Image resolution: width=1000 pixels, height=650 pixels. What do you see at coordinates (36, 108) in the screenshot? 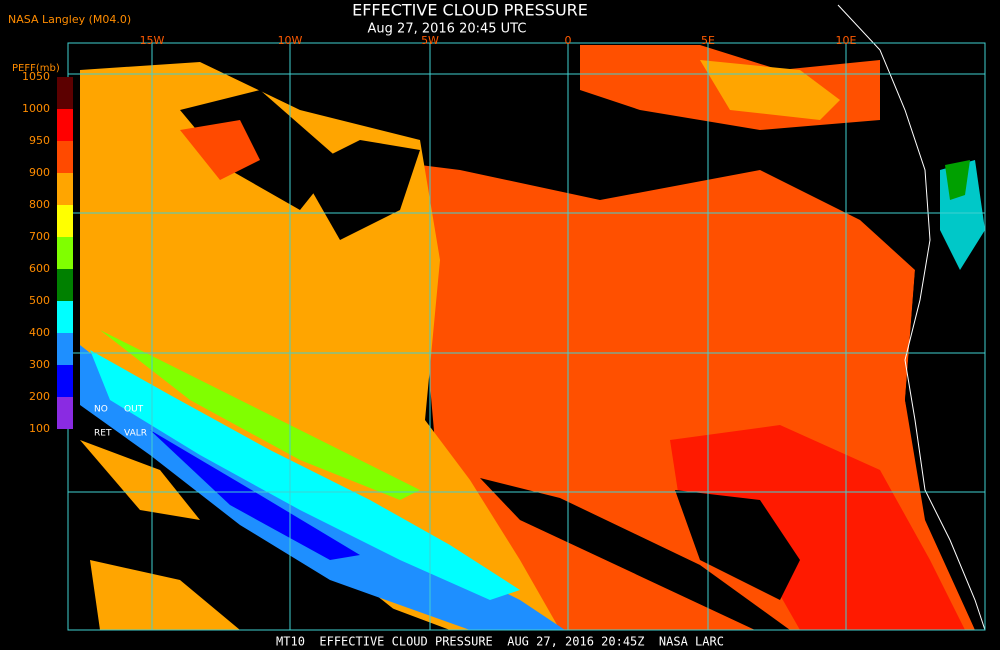
I see `legend-tick-label: 1000` at bounding box center [36, 108].